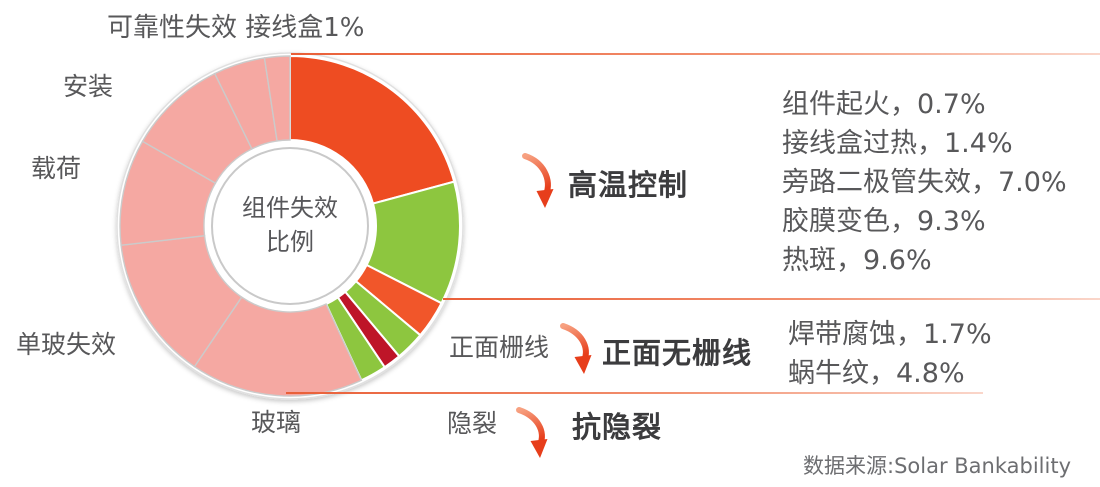  What do you see at coordinates (88, 86) in the screenshot?
I see `label-install: 安装` at bounding box center [88, 86].